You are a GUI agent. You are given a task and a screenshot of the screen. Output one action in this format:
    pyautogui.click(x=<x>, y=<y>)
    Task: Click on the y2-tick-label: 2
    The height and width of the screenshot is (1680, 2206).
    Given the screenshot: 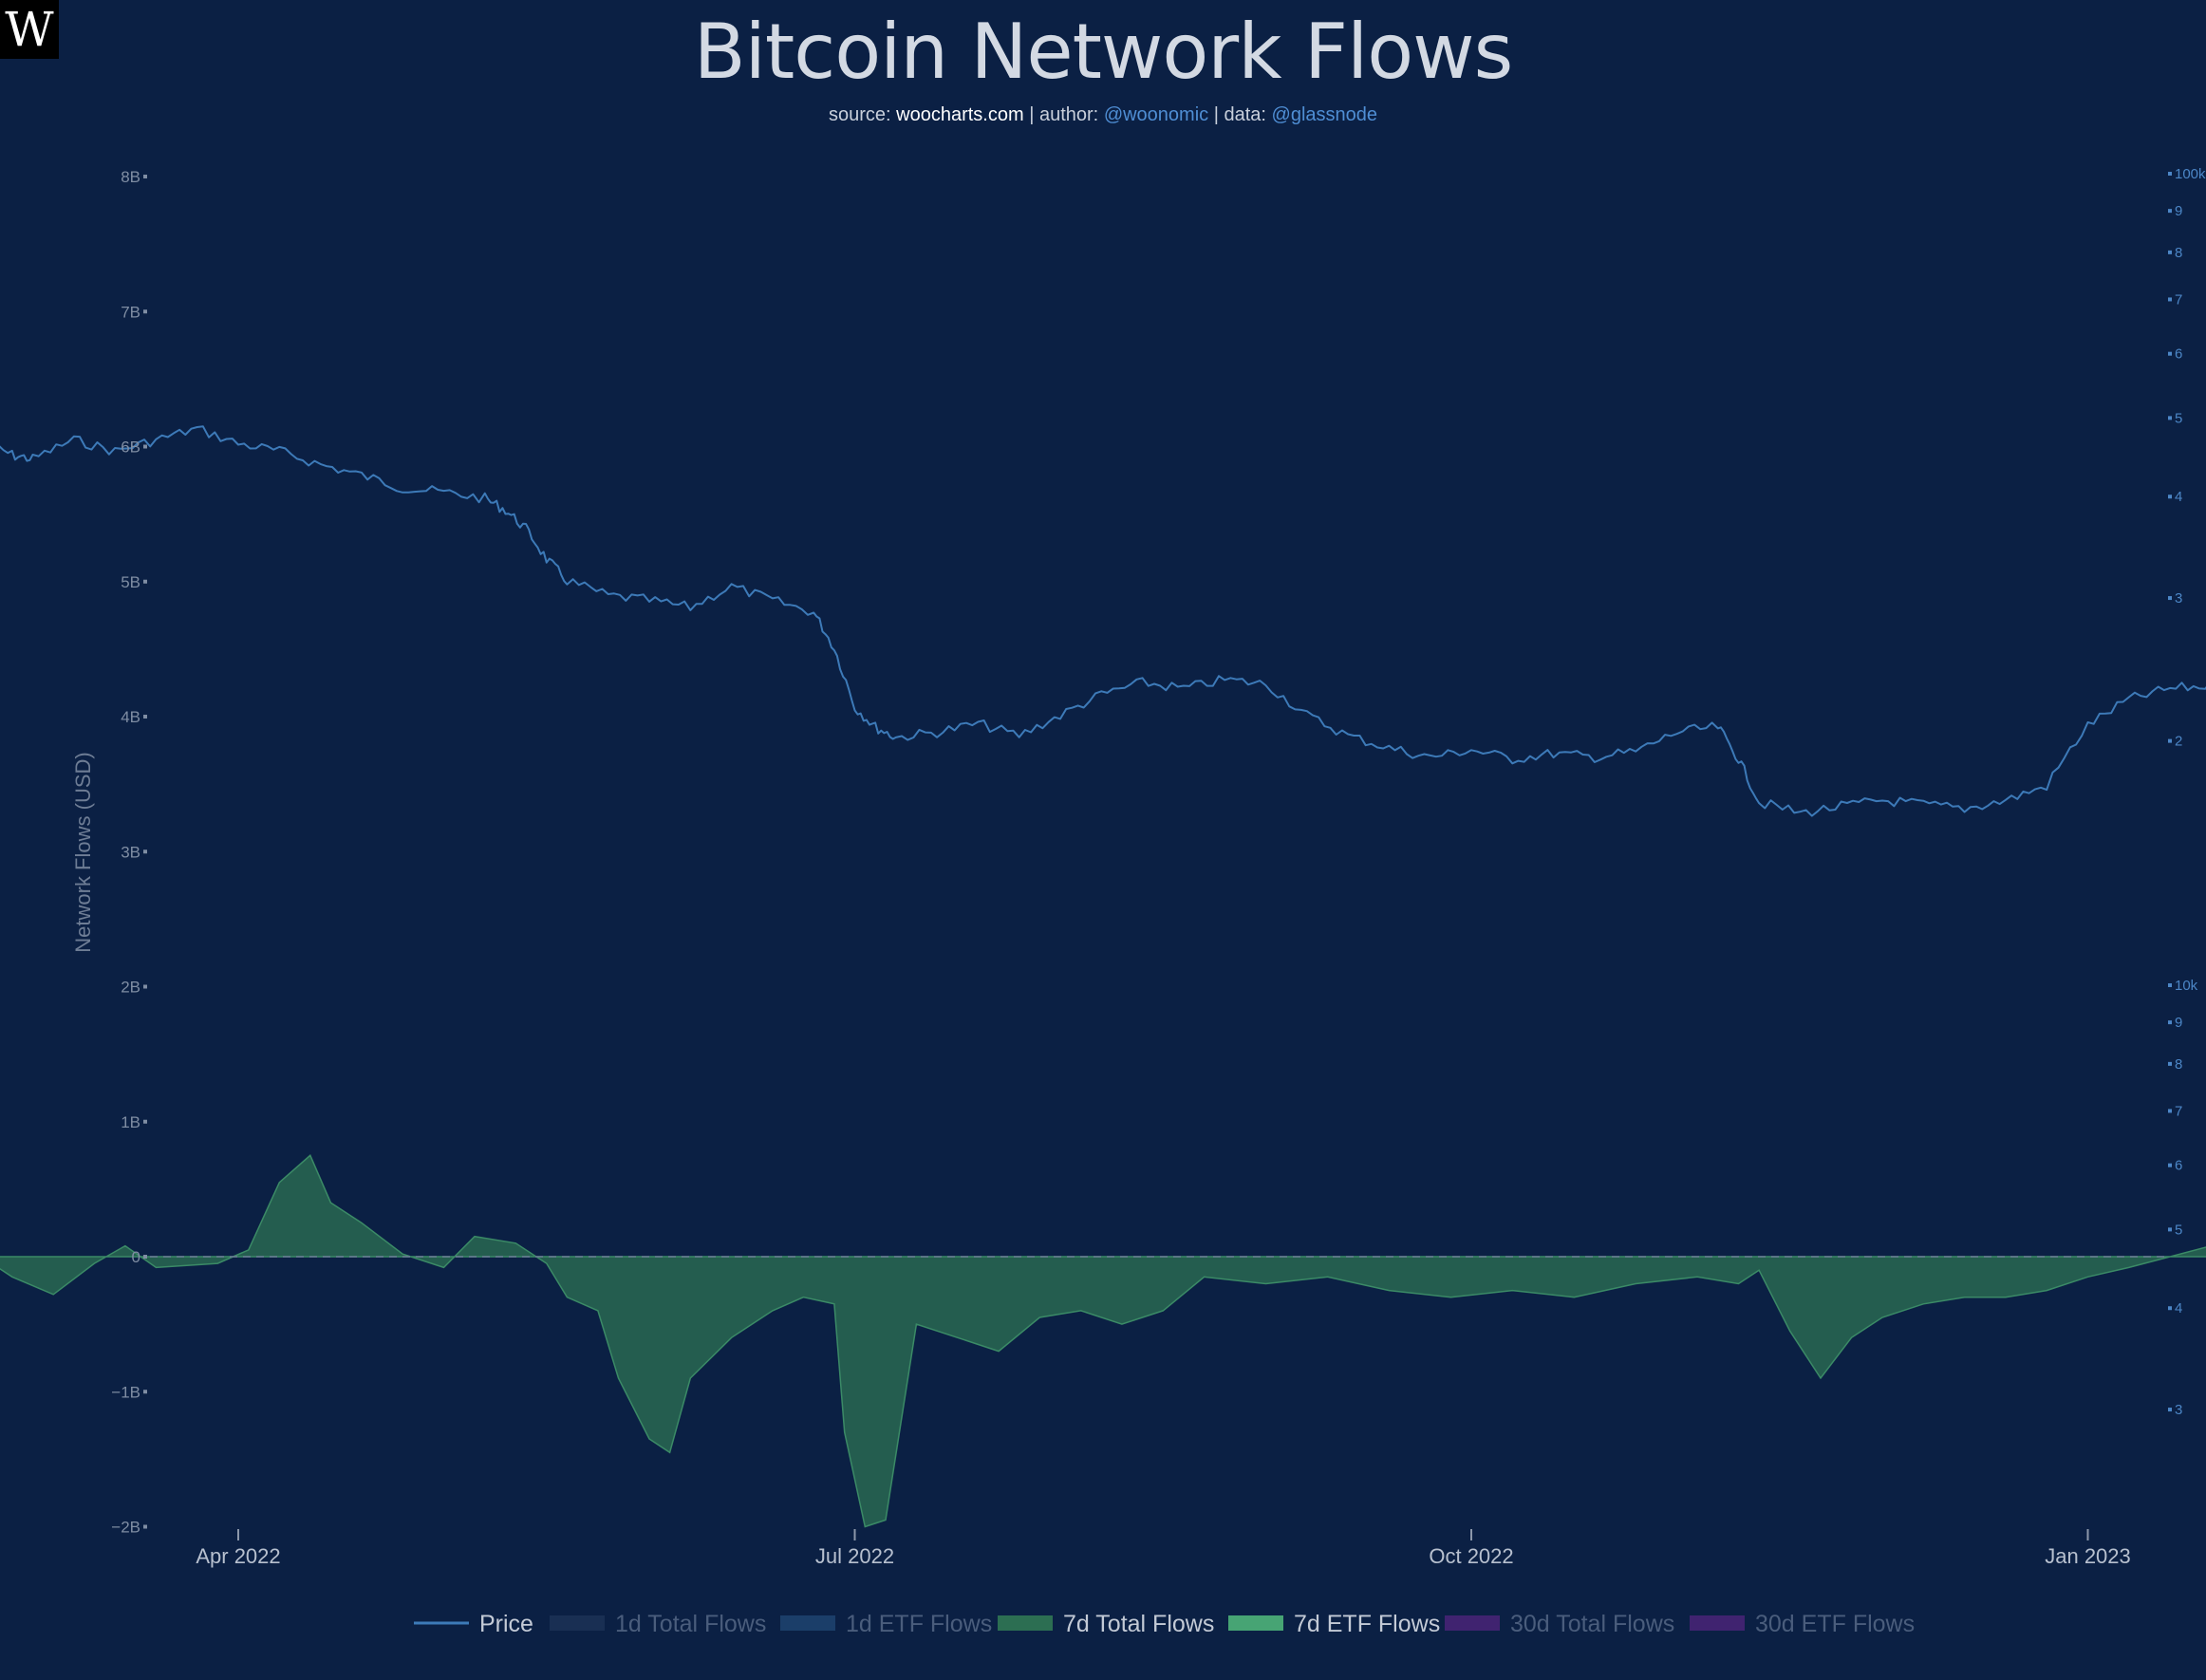 What is the action you would take?
    pyautogui.click(x=2178, y=742)
    